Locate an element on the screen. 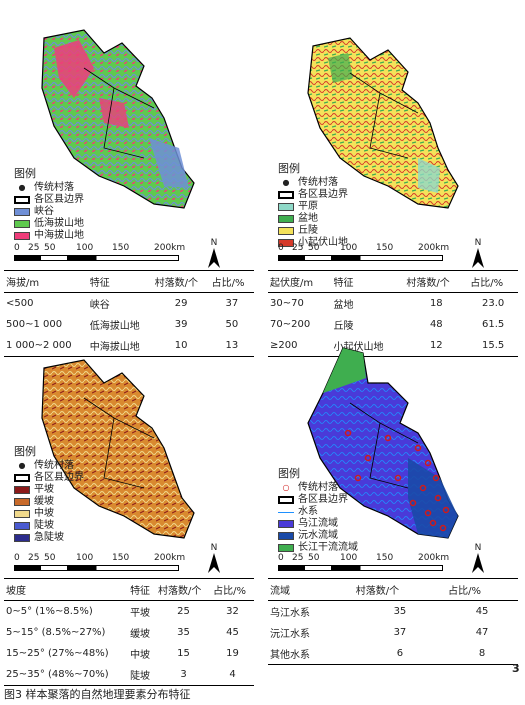 This screenshot has height=705, width=525. village-markers is located at coordinates (397, 480).